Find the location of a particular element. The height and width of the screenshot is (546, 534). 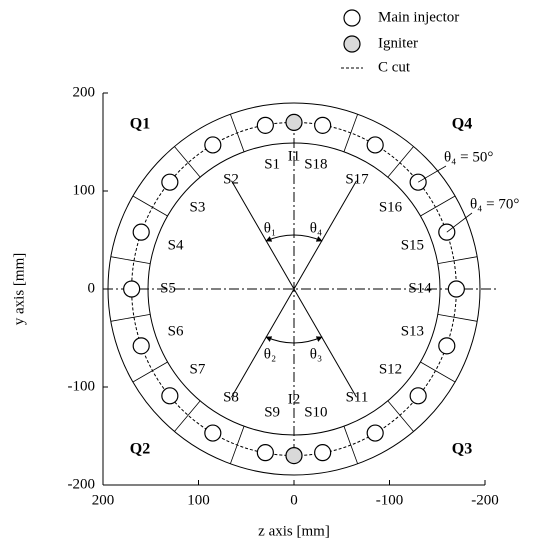

x-tick-label: 200 is located at coordinates (103, 500).